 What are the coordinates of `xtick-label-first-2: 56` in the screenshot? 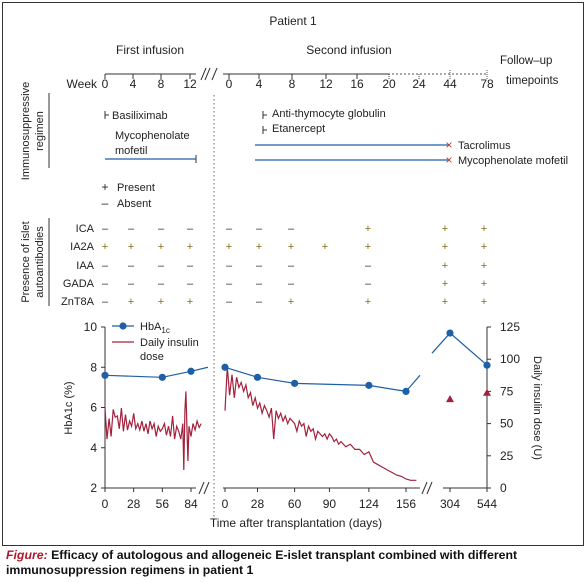 It's located at (163, 504).